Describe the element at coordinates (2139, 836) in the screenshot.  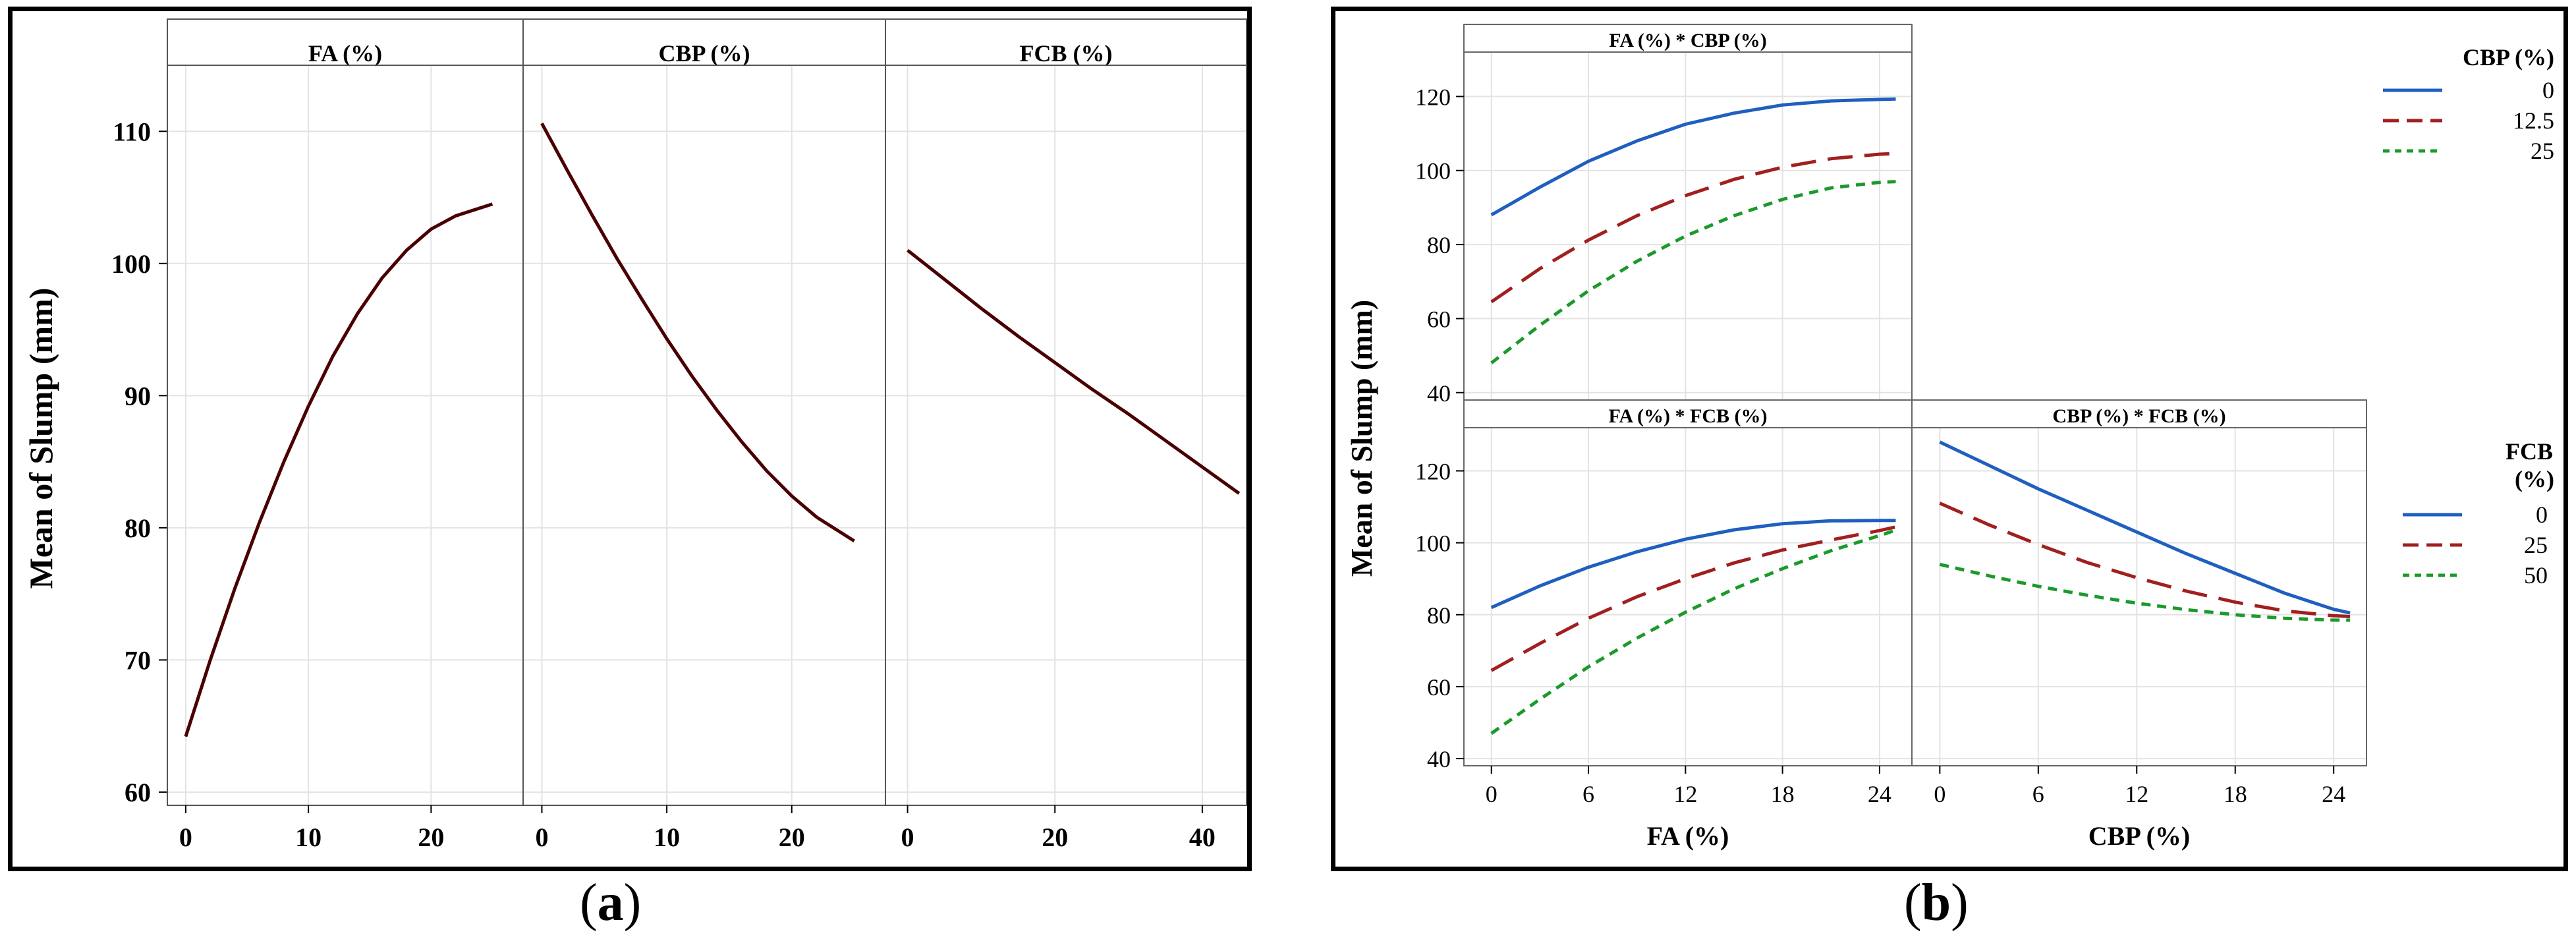
I see `x-axis-label: CBP (%)` at that location.